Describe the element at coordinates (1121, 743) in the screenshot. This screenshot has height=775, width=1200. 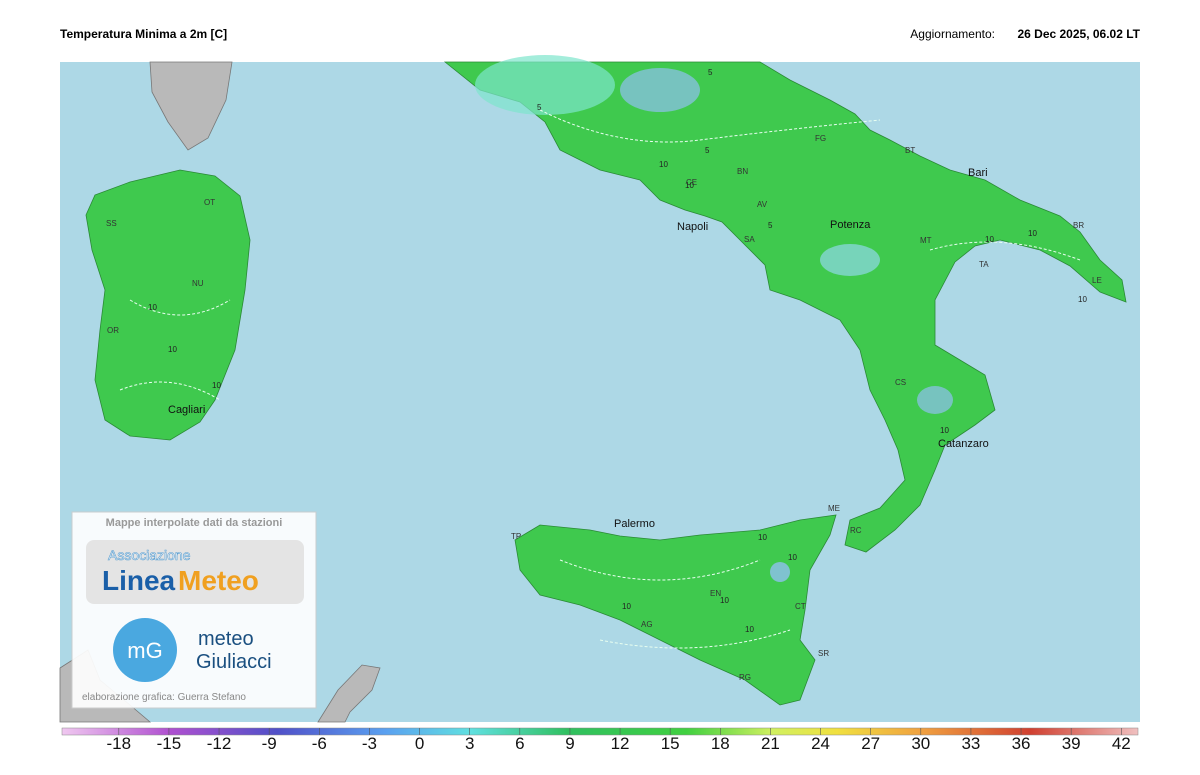
I see `colorbar-tick-label: 42` at that location.